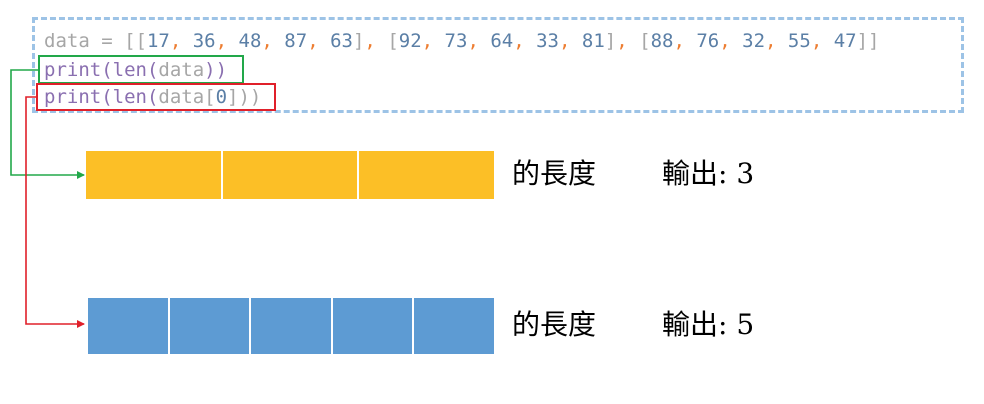 The width and height of the screenshot is (984, 404). Describe the element at coordinates (204, 41) in the screenshot. I see `code-num: 36` at that location.